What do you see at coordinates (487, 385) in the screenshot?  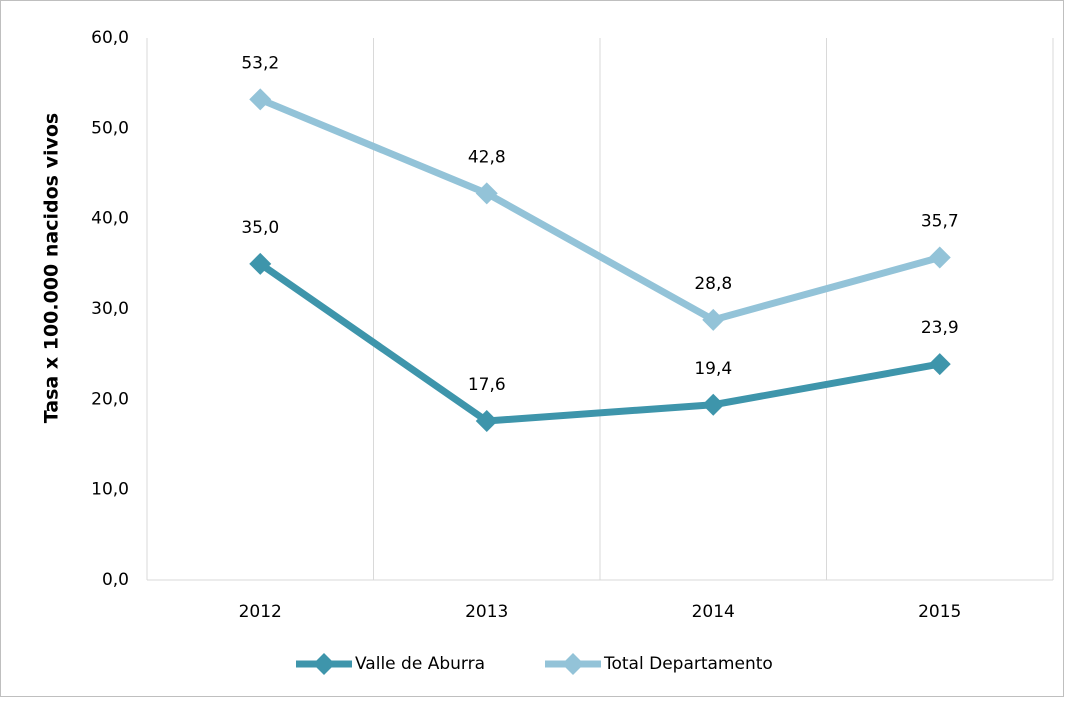 I see `data-label: 17,6` at bounding box center [487, 385].